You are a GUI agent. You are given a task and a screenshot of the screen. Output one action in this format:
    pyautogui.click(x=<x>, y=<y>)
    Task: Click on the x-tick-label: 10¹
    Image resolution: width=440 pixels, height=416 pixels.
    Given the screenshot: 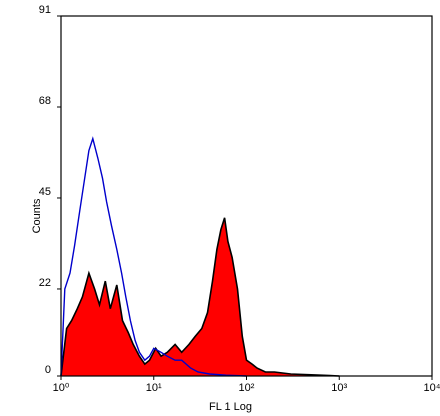 What is the action you would take?
    pyautogui.click(x=154, y=388)
    